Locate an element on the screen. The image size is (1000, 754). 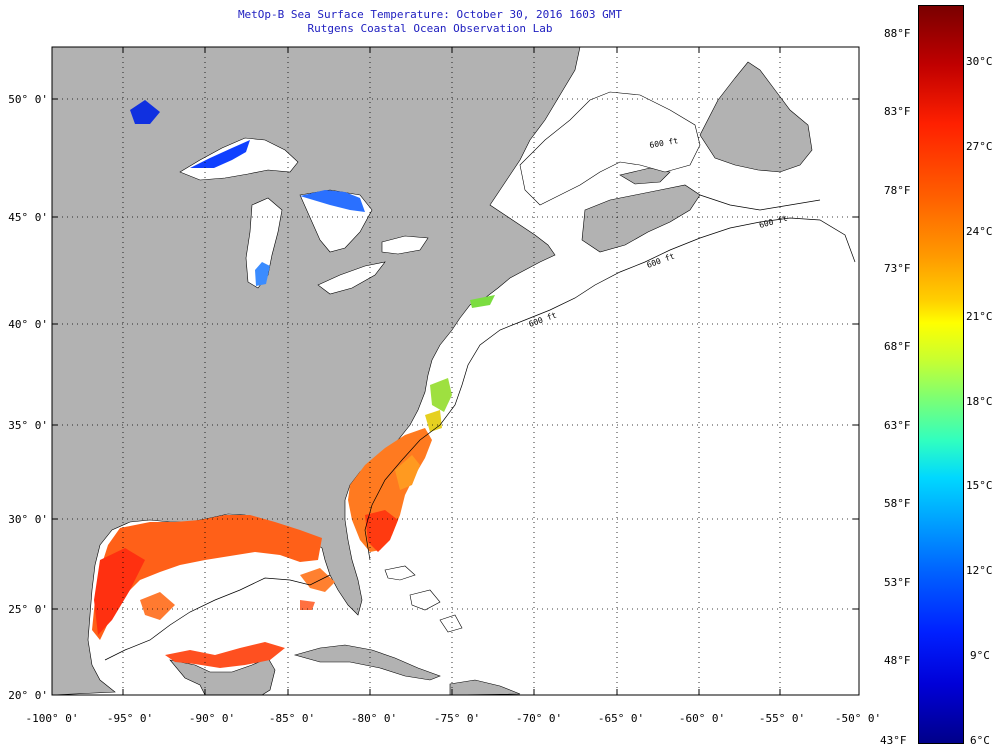
colorbar-c-label: 12°C is located at coordinates (979, 570).